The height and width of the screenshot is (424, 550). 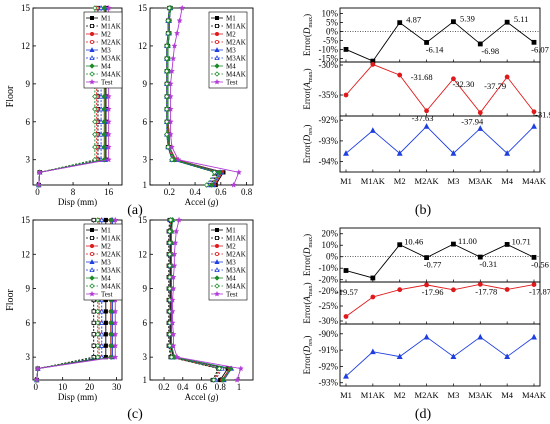 What do you see at coordinates (329, 350) in the screenshot?
I see `d-ytick-label: -91%` at bounding box center [329, 350].